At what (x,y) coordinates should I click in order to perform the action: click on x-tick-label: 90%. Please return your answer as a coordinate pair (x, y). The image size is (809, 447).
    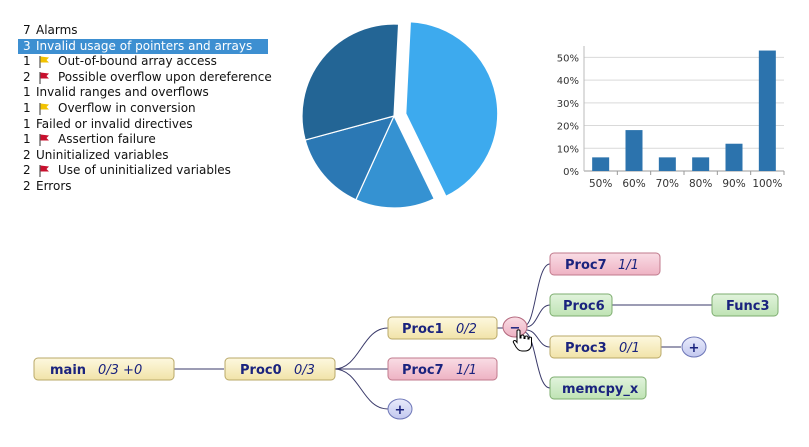
    Looking at the image, I should click on (733, 184).